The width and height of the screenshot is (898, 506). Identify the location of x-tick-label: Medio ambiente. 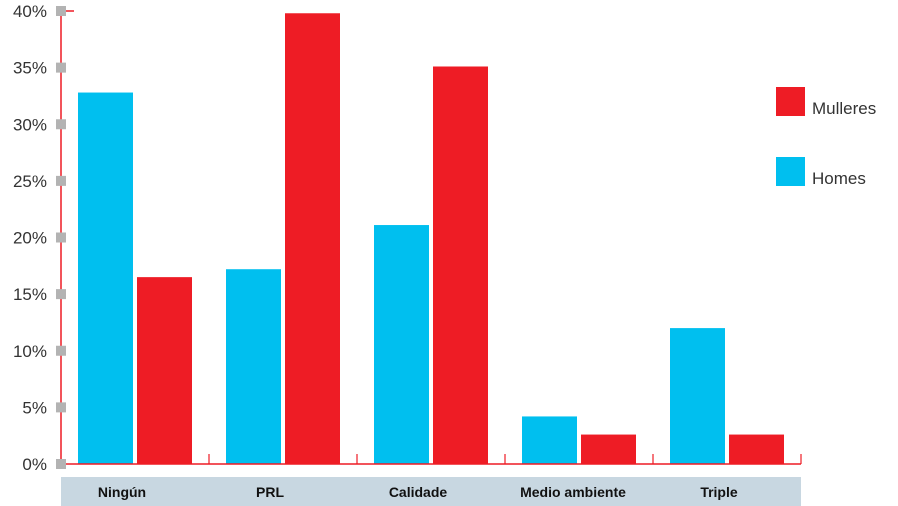
(573, 492).